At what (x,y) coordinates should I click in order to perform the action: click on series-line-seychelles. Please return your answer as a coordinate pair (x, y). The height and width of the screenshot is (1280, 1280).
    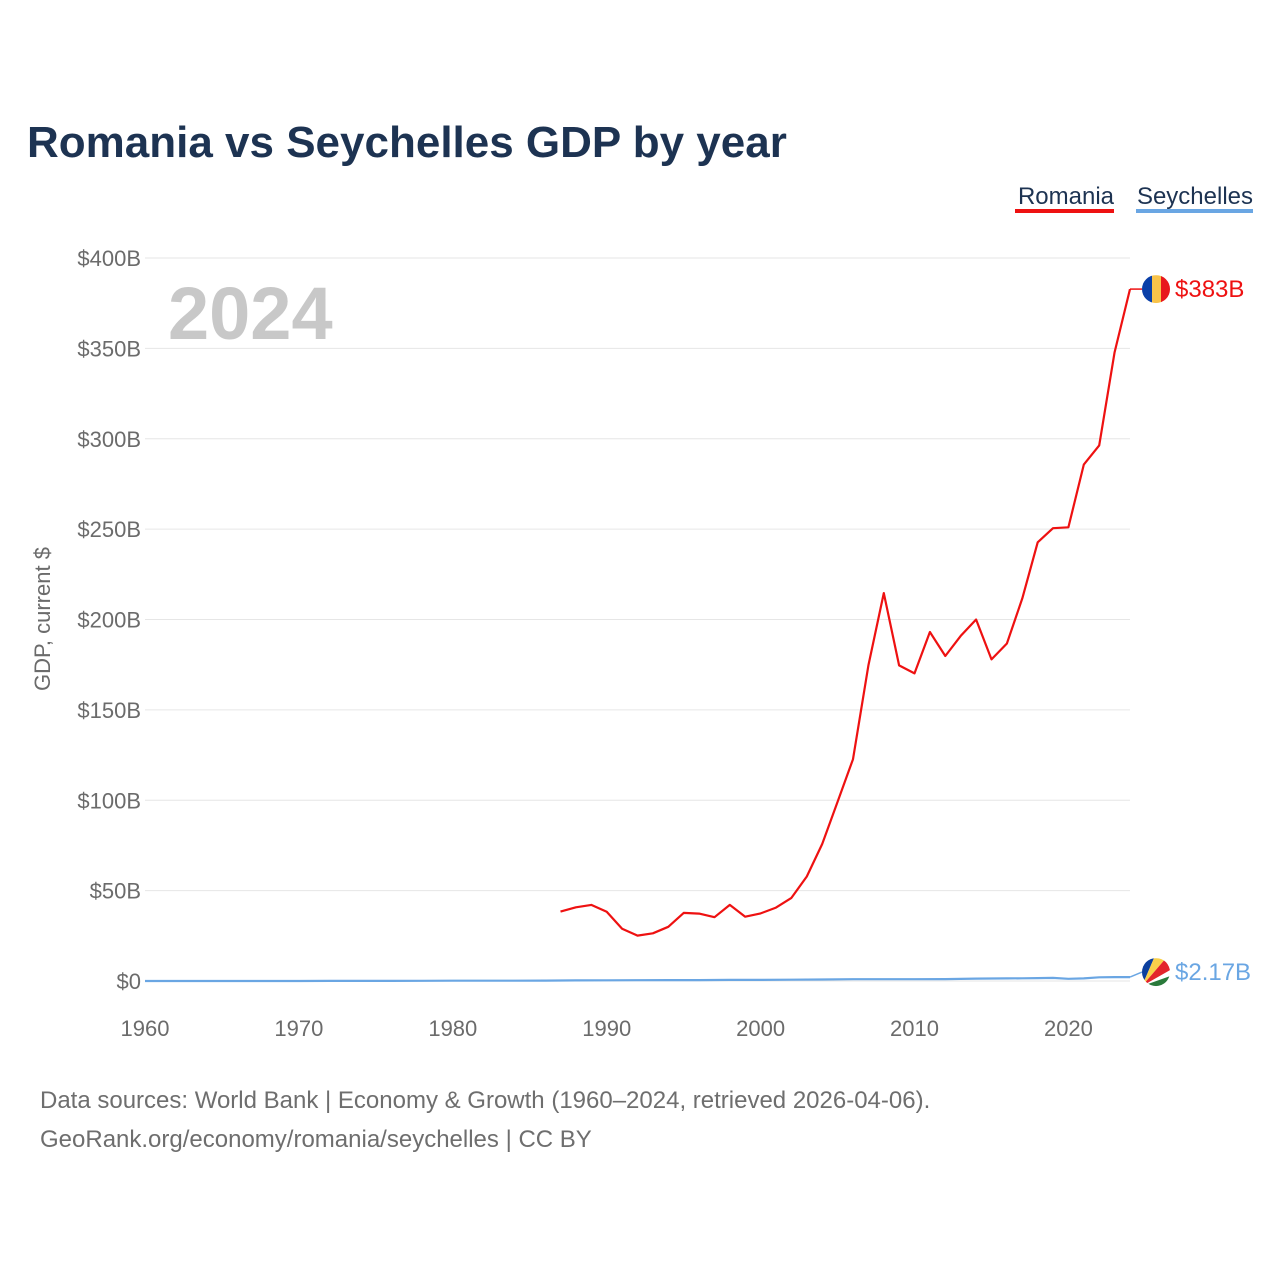
    Looking at the image, I should click on (637, 979).